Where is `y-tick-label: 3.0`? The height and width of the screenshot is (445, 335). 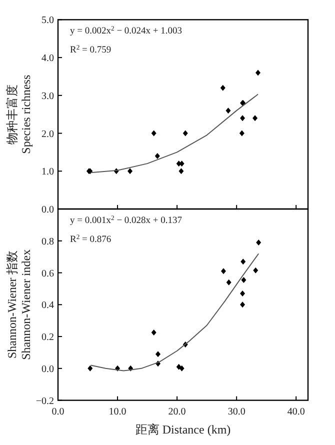 y-tick-label: 3.0 is located at coordinates (48, 96).